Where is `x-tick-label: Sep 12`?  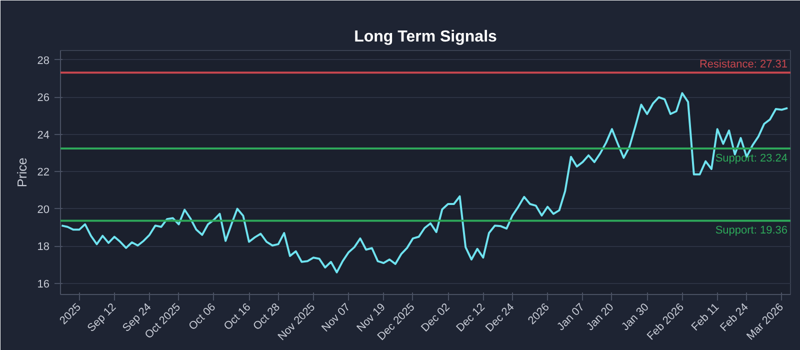 x-tick-label: Sep 12 is located at coordinates (102, 317).